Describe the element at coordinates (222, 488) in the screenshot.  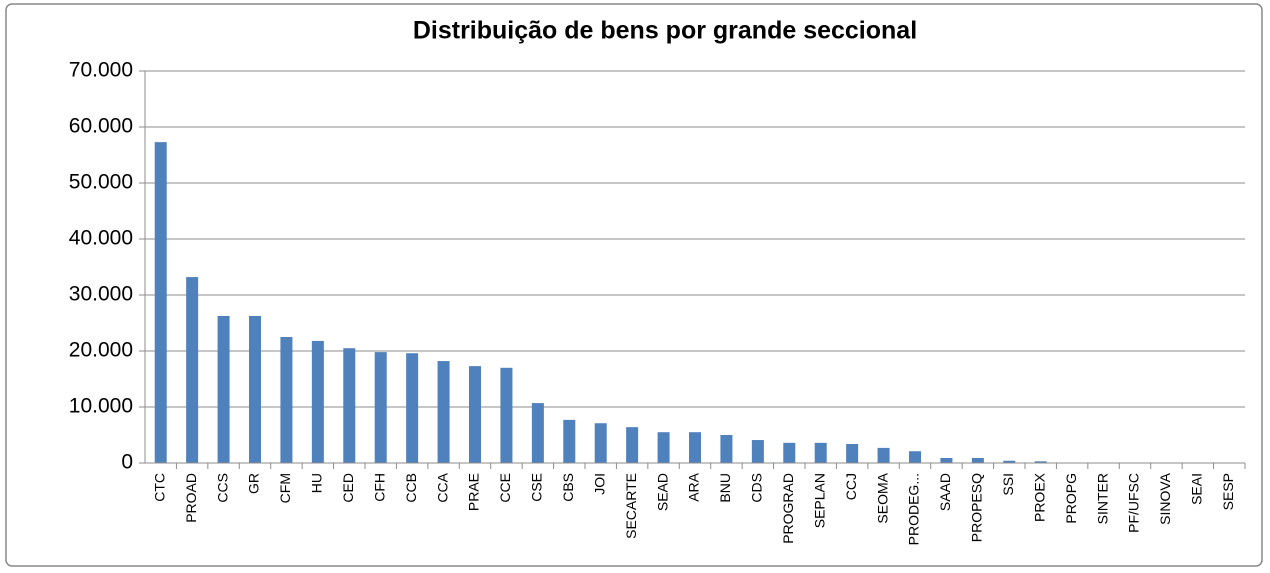
I see `x-tick-label: CCS` at that location.